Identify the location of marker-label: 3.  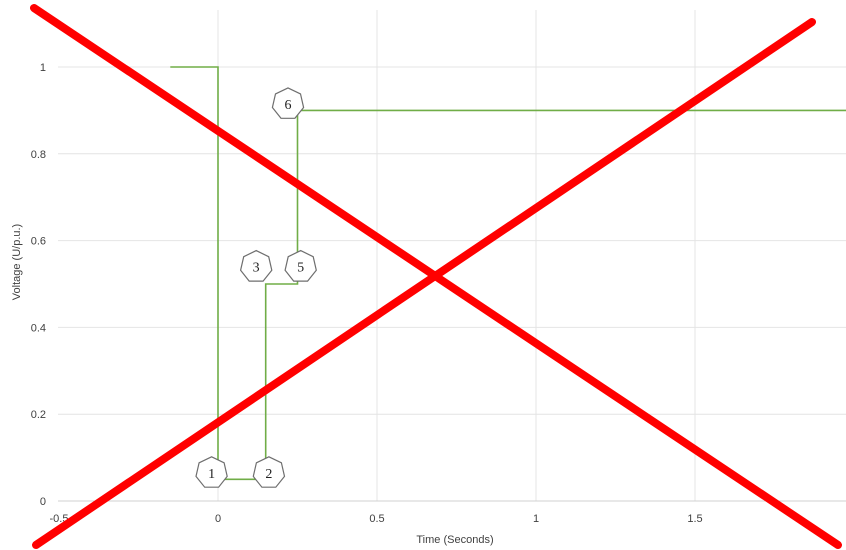
(256, 268).